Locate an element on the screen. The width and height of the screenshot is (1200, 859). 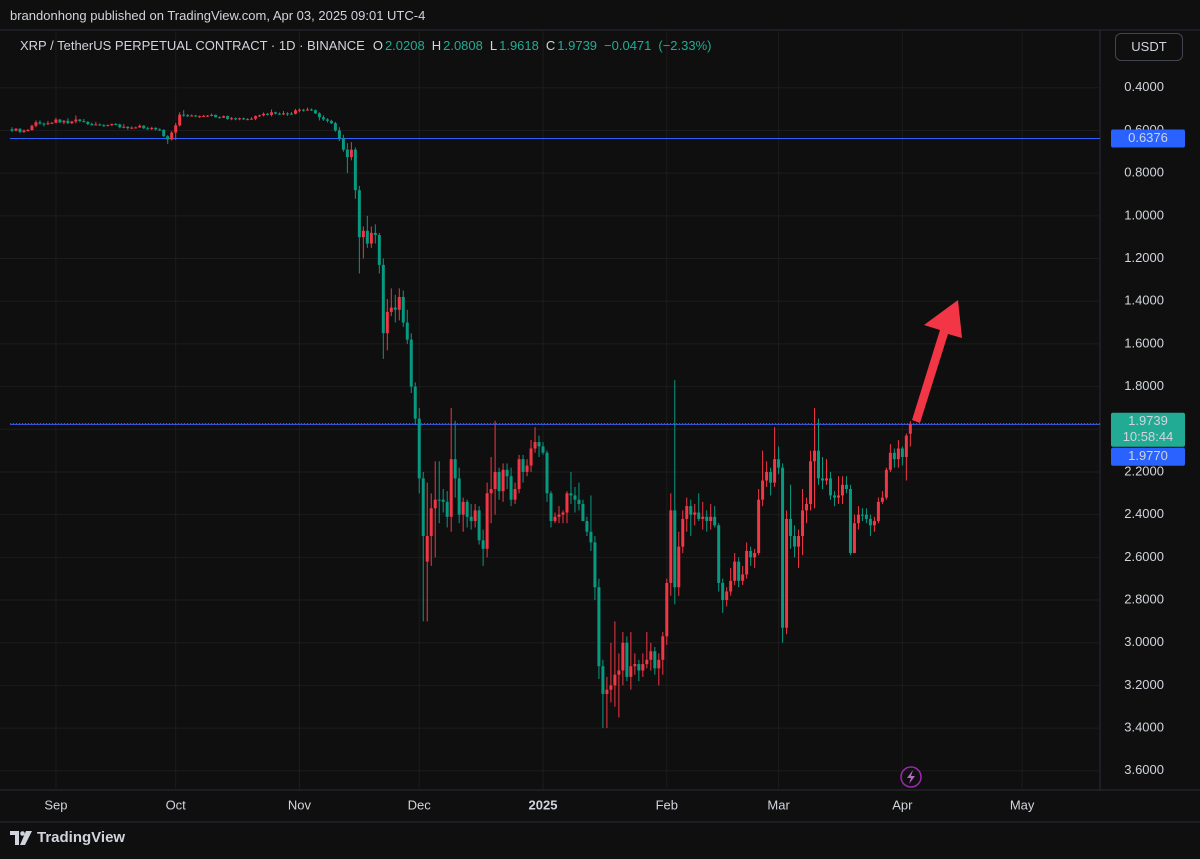
ohlc-value: 1.9618 is located at coordinates (519, 45).